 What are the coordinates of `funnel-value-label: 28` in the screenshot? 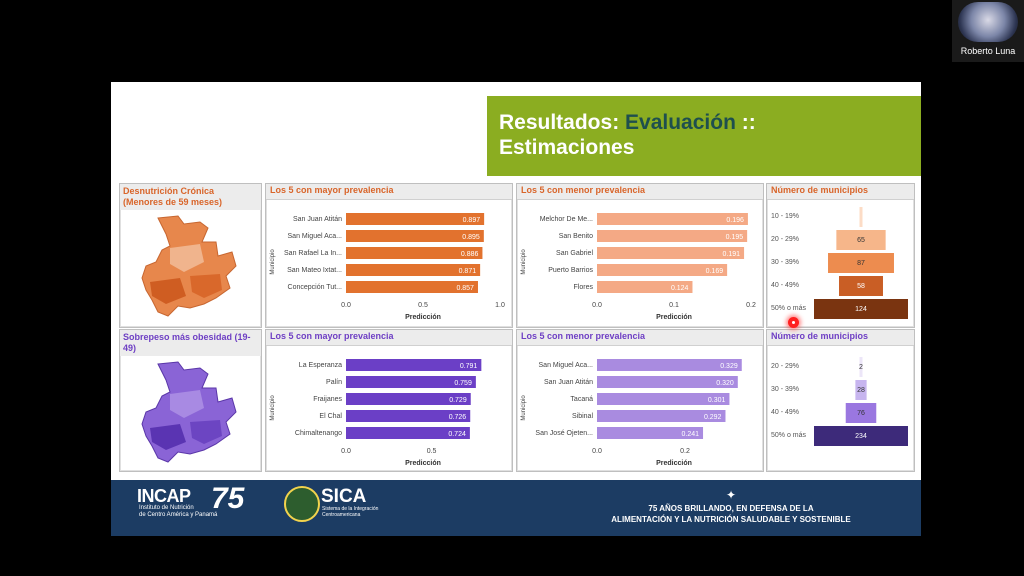 It's located at (861, 390).